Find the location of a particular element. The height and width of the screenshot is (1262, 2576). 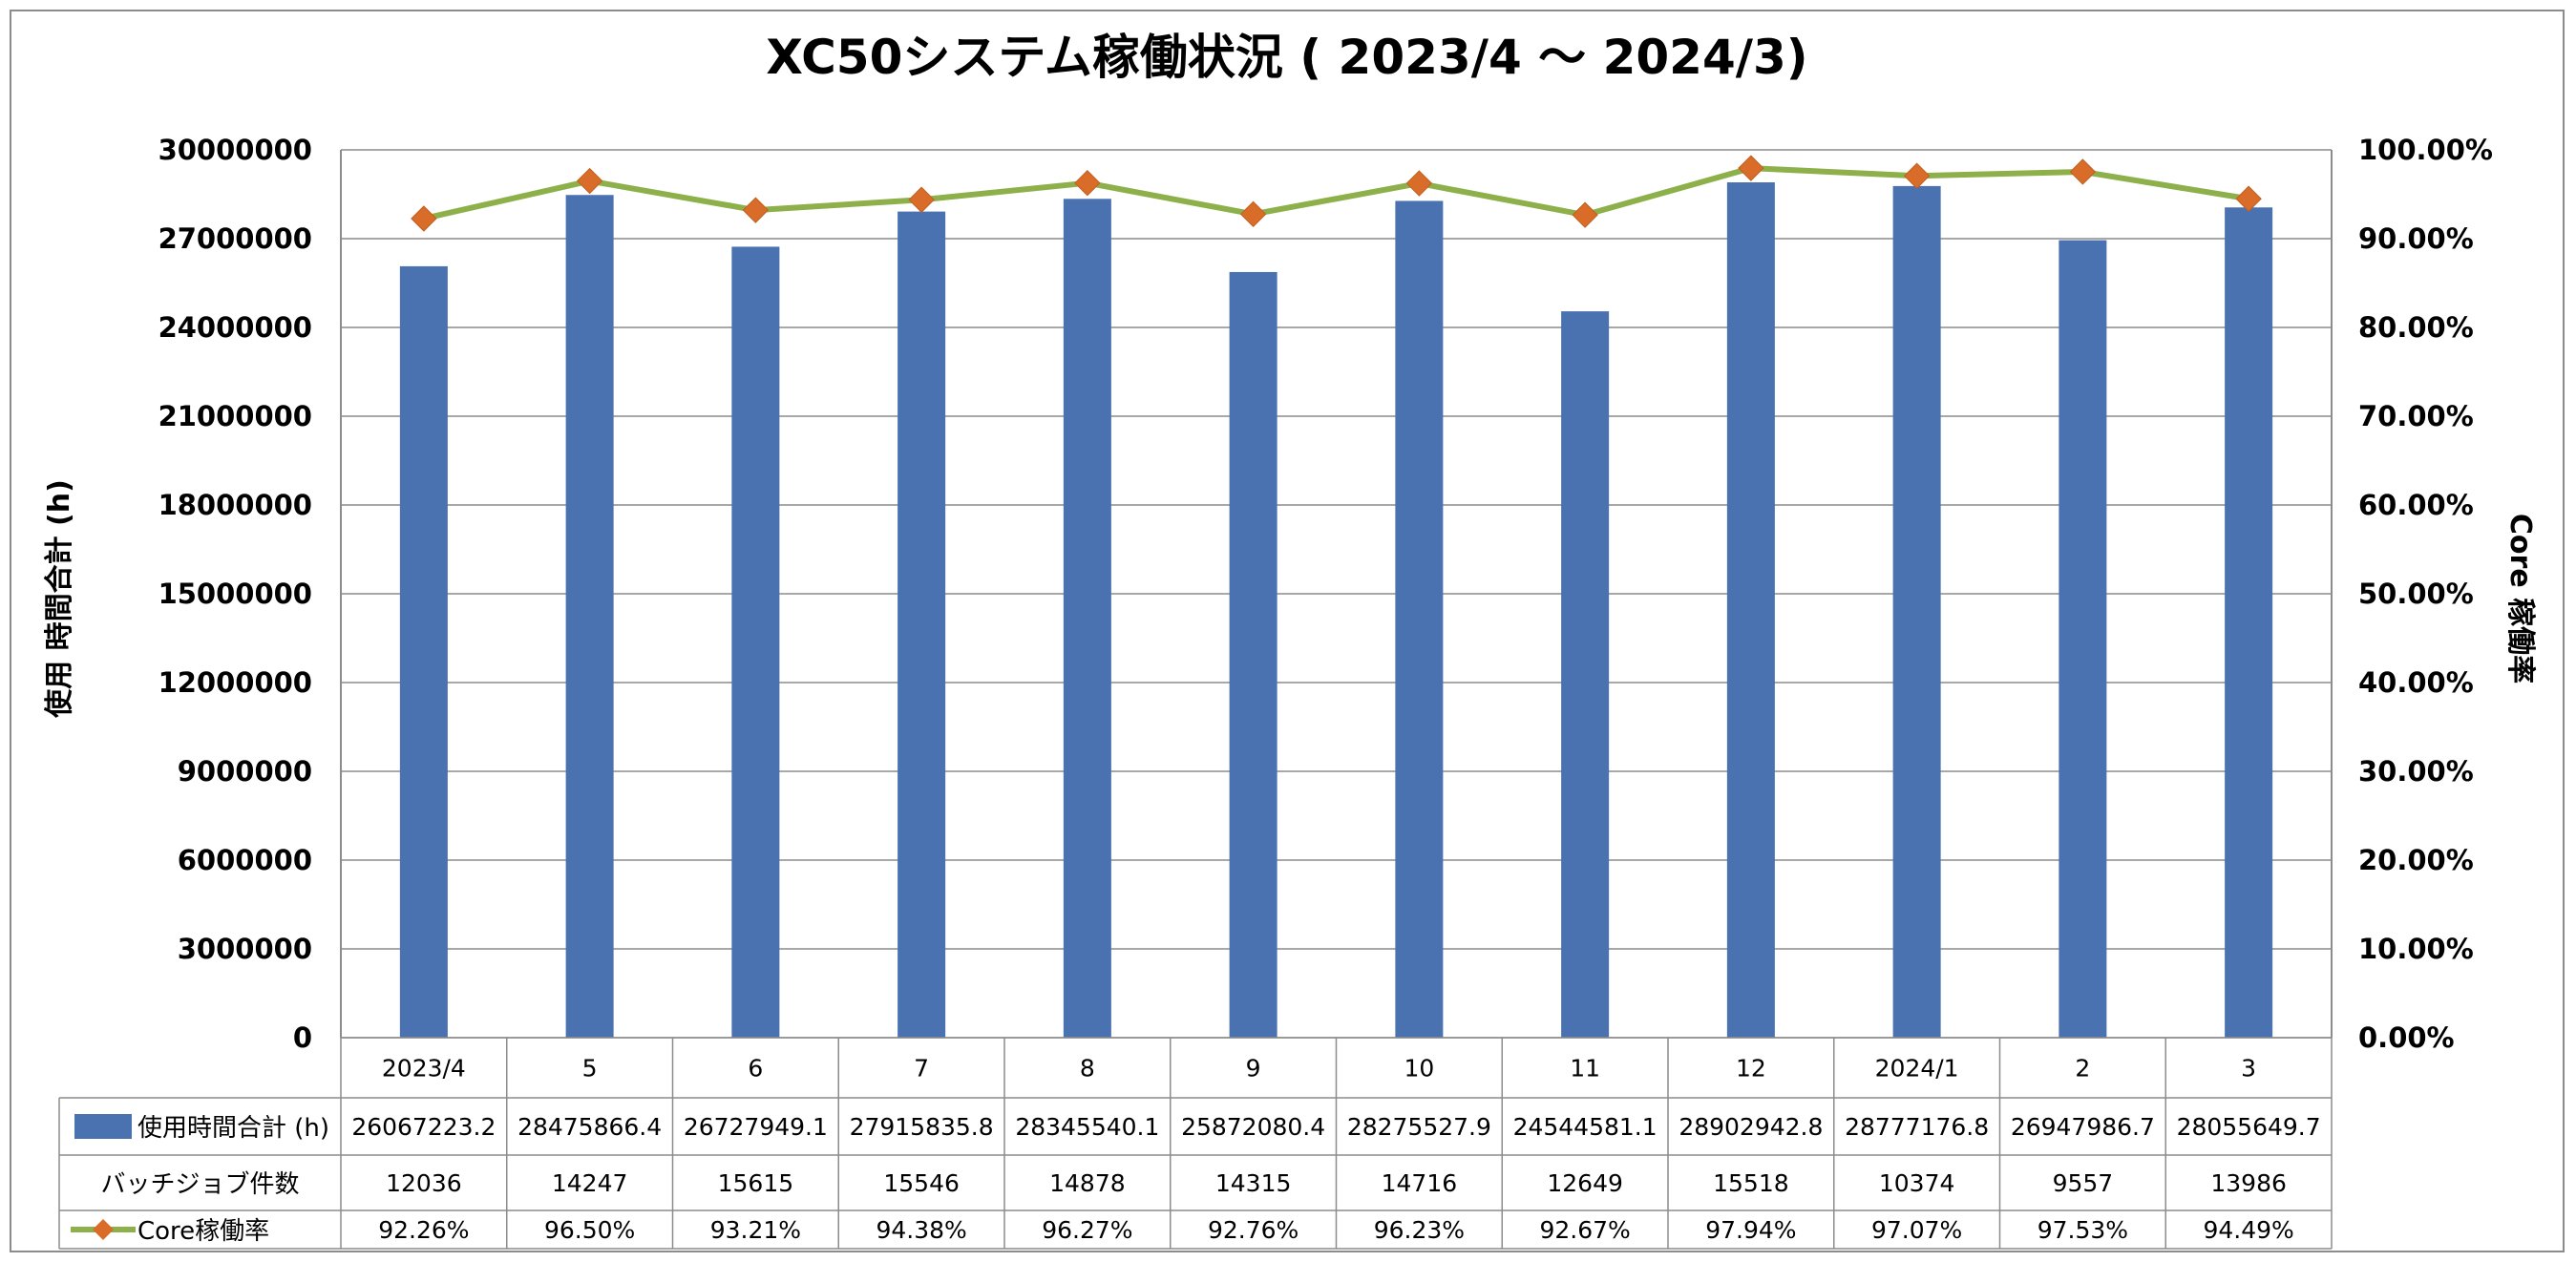

table-cell: 97.94% is located at coordinates (1750, 1230).